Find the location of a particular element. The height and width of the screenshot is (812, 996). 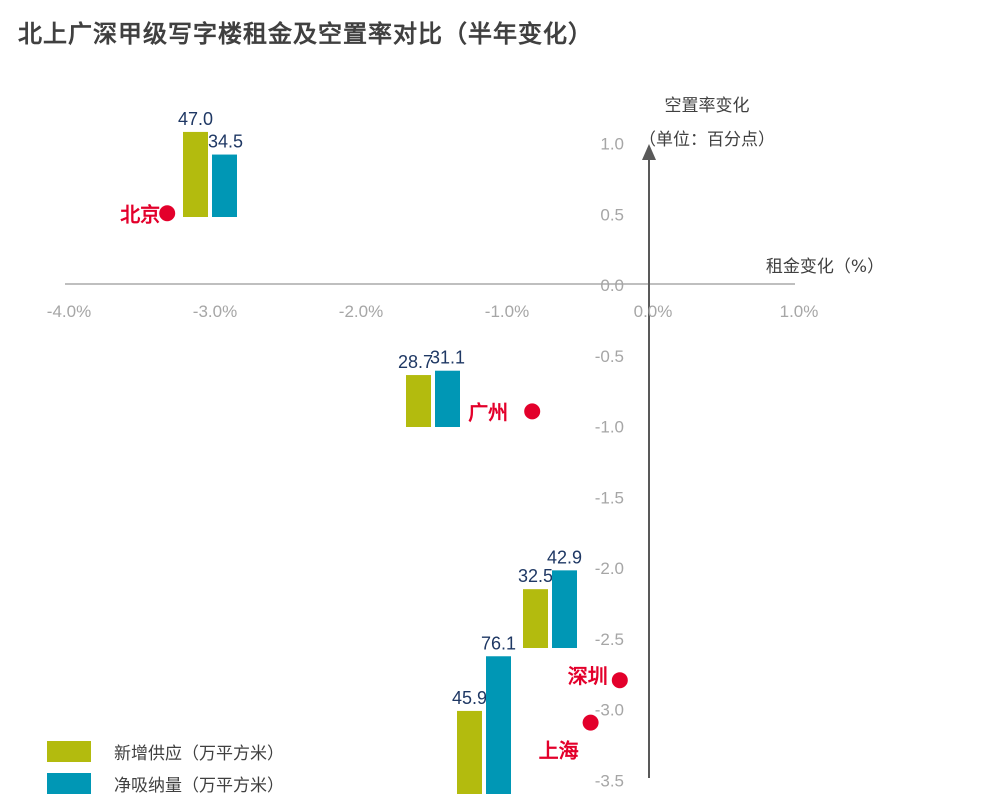

bar-value-label: 28.7 is located at coordinates (415, 362).